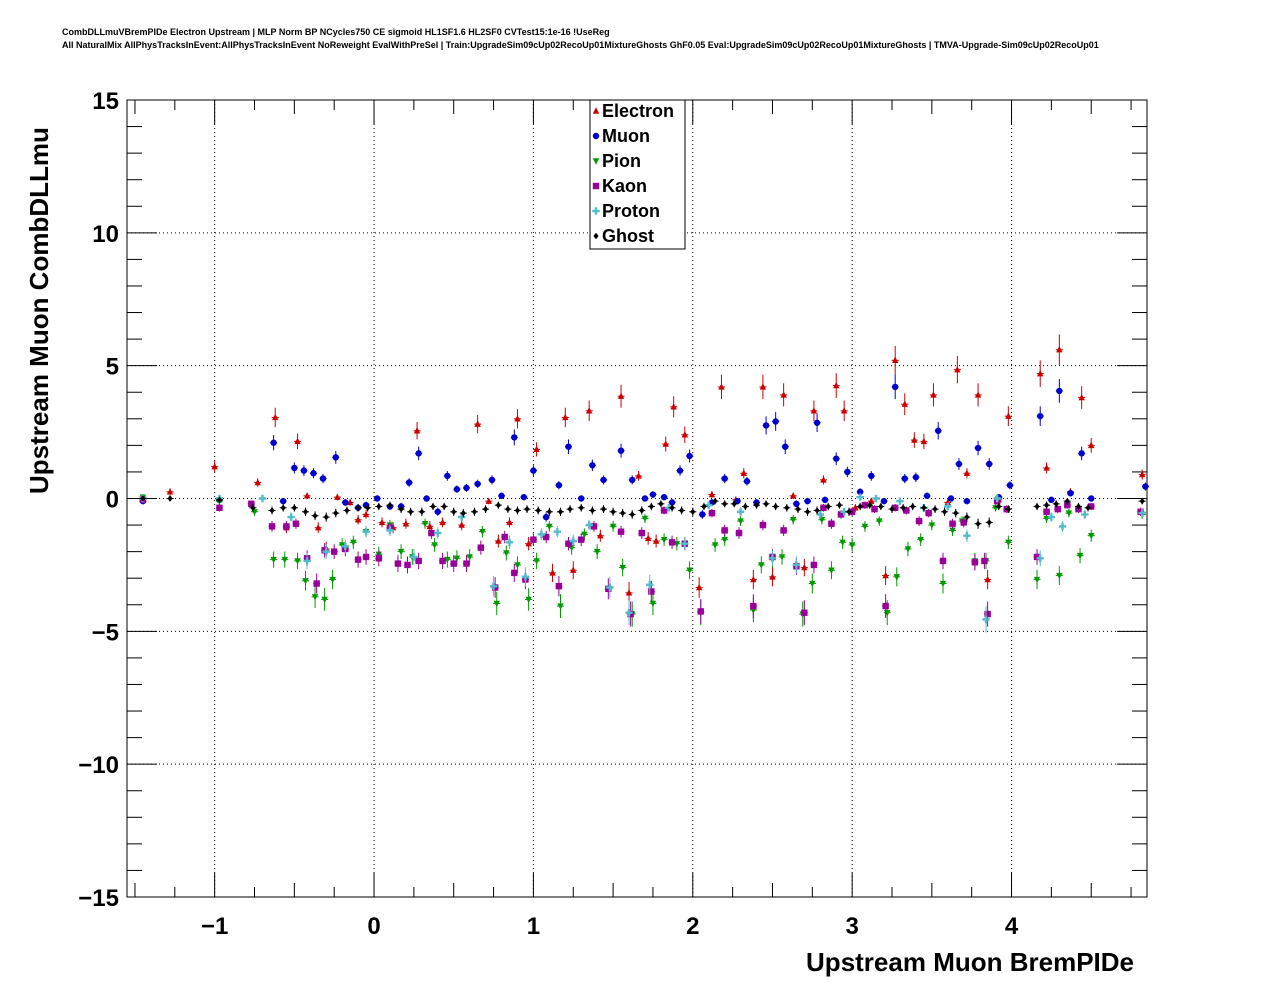 This screenshot has width=1276, height=996. What do you see at coordinates (638, 111) in the screenshot?
I see `legend-label-electron: Electron` at bounding box center [638, 111].